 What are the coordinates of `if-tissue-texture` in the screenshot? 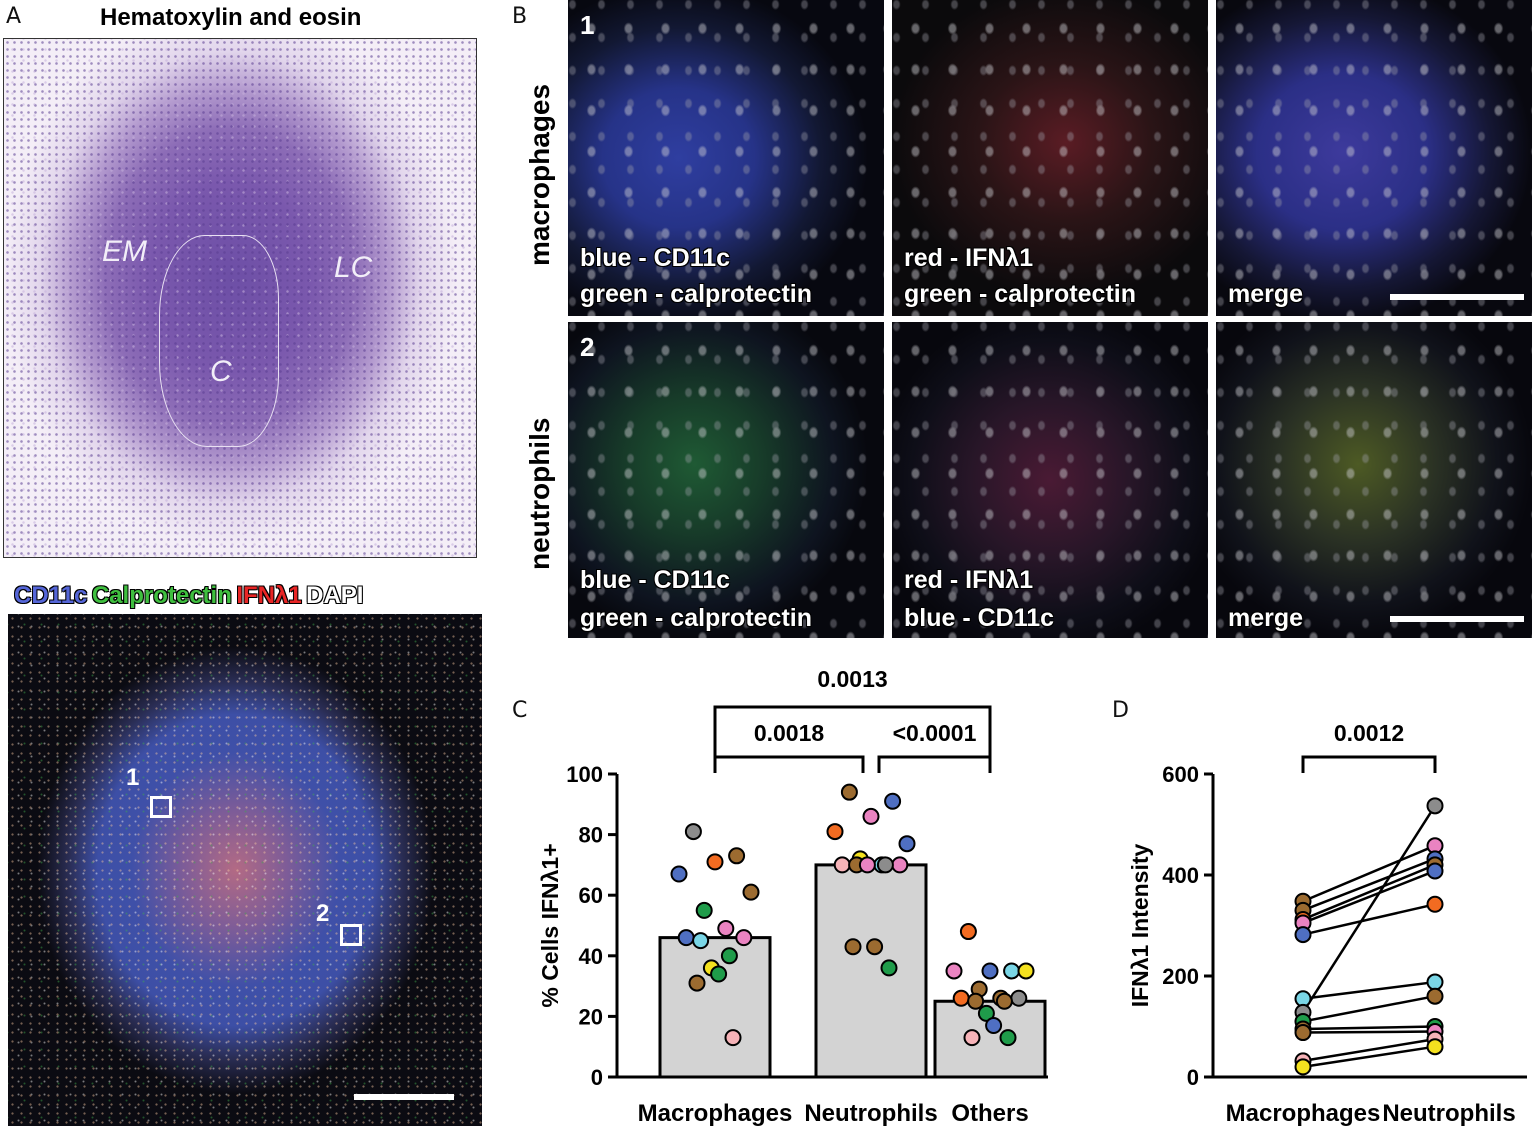 It's located at (245, 870).